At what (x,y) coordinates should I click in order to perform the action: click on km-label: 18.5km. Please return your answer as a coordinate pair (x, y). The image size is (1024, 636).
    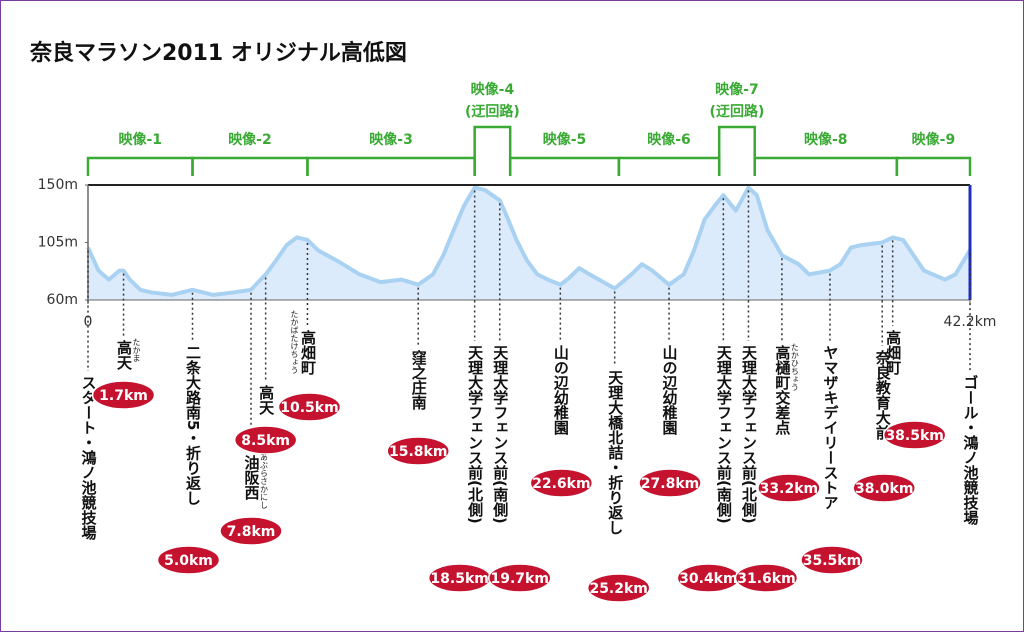
    Looking at the image, I should click on (459, 579).